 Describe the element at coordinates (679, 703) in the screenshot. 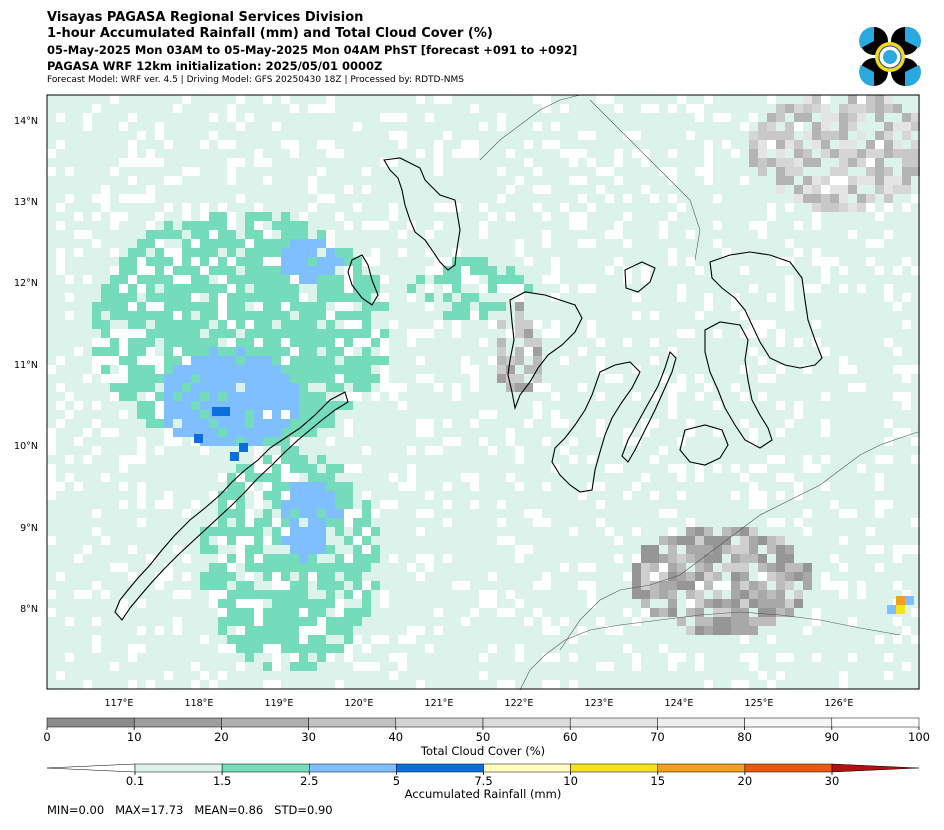

I see `lon-tick-label: 124°E` at that location.